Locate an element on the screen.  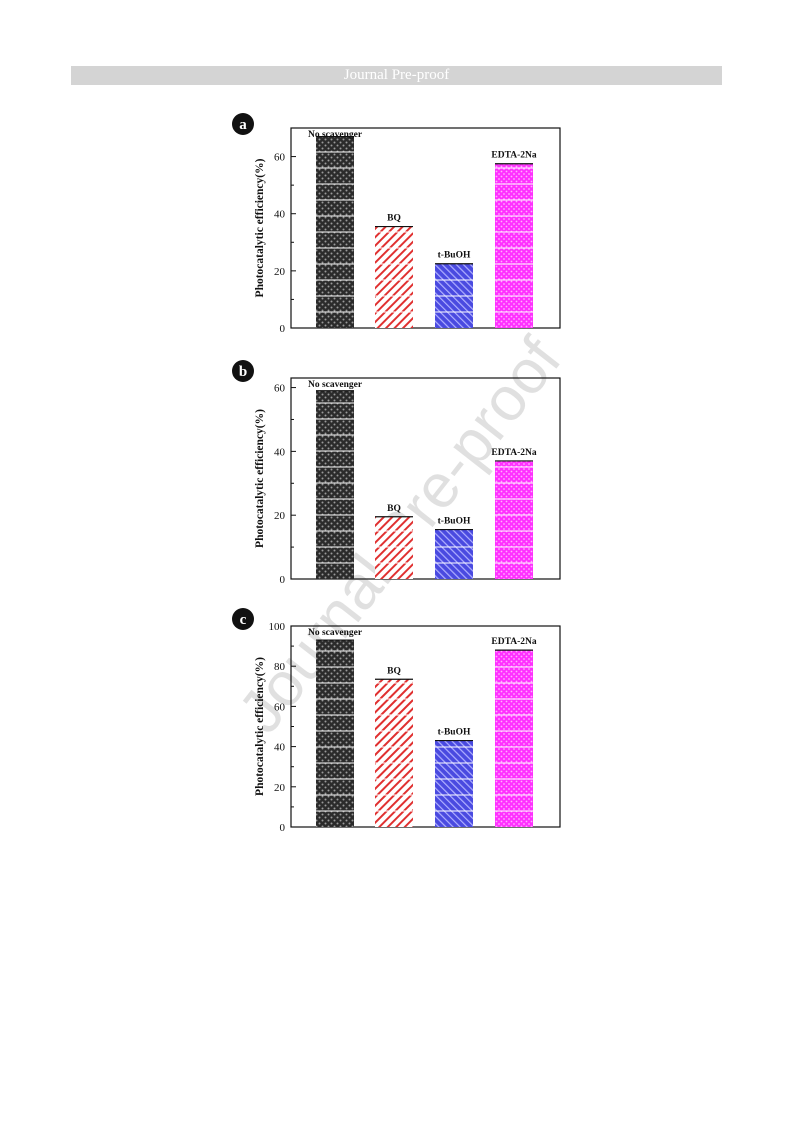
journal-header-bar: Journal Pre-proof is located at coordinates (396, 75).